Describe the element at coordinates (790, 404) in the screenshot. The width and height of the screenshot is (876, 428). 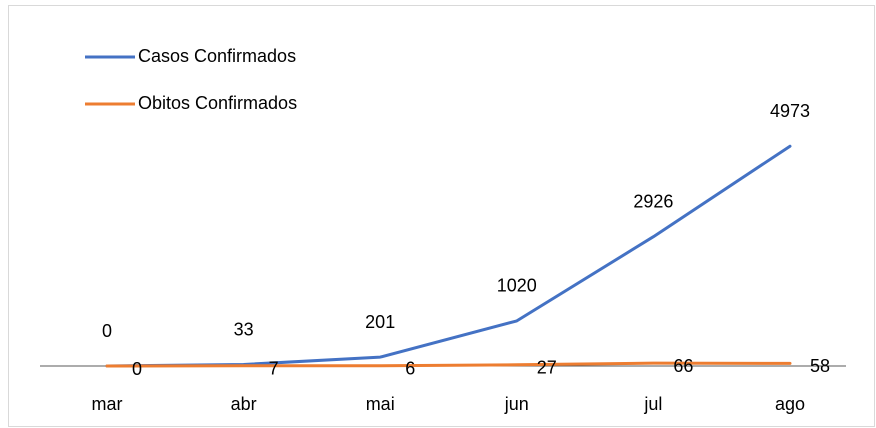
I see `x-tick-label: ago` at that location.